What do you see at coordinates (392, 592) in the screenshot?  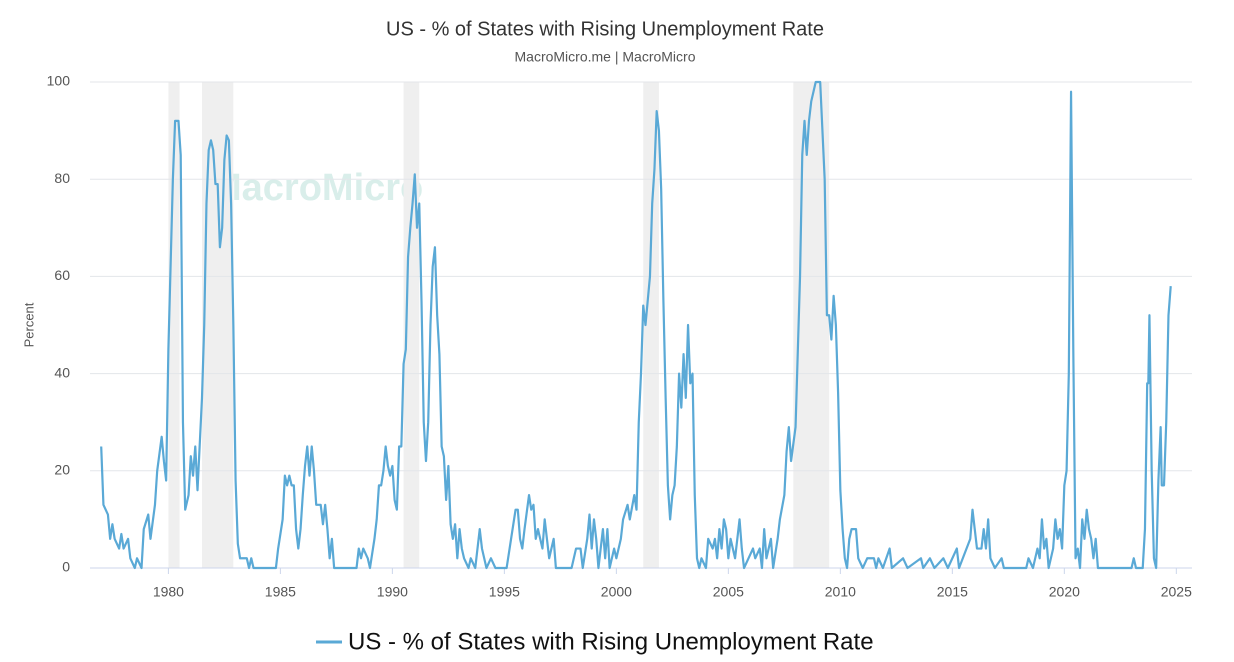 I see `x-tick-label: 1990` at bounding box center [392, 592].